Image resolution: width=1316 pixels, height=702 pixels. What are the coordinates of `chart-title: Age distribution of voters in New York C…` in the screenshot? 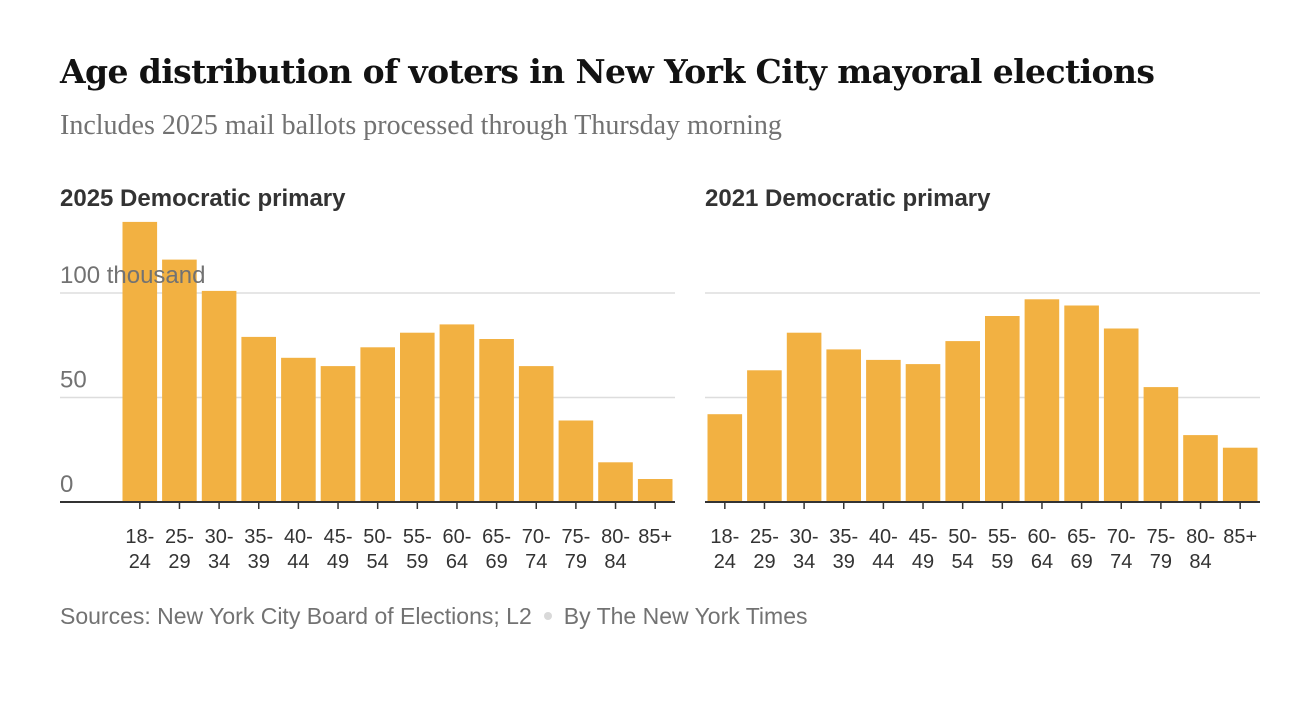 It's located at (607, 71).